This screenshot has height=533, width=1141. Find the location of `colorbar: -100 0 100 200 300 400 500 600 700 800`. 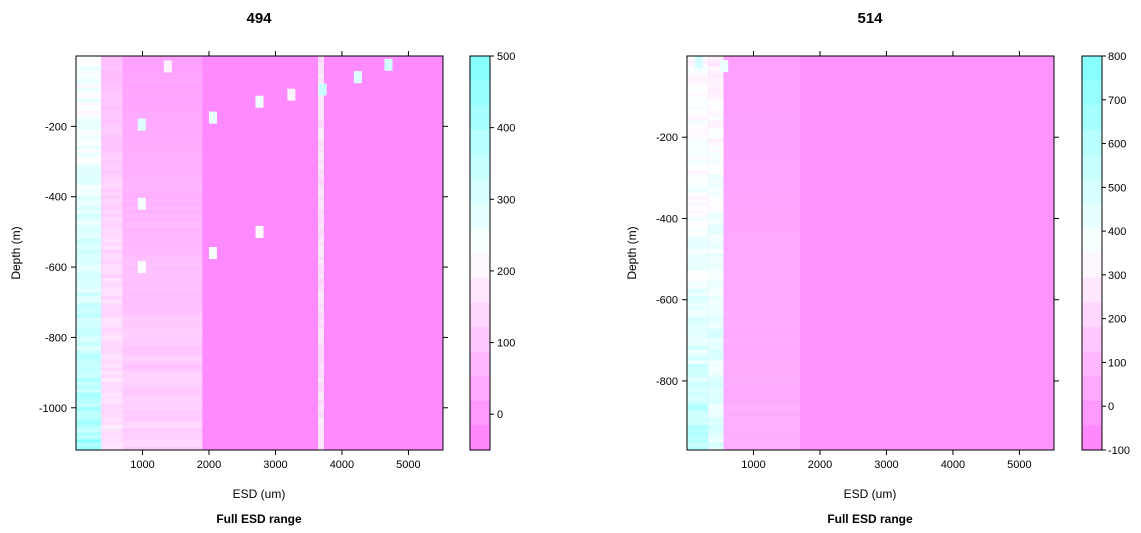

colorbar: -100 0 100 200 300 400 500 600 700 800 is located at coordinates (1105, 254).